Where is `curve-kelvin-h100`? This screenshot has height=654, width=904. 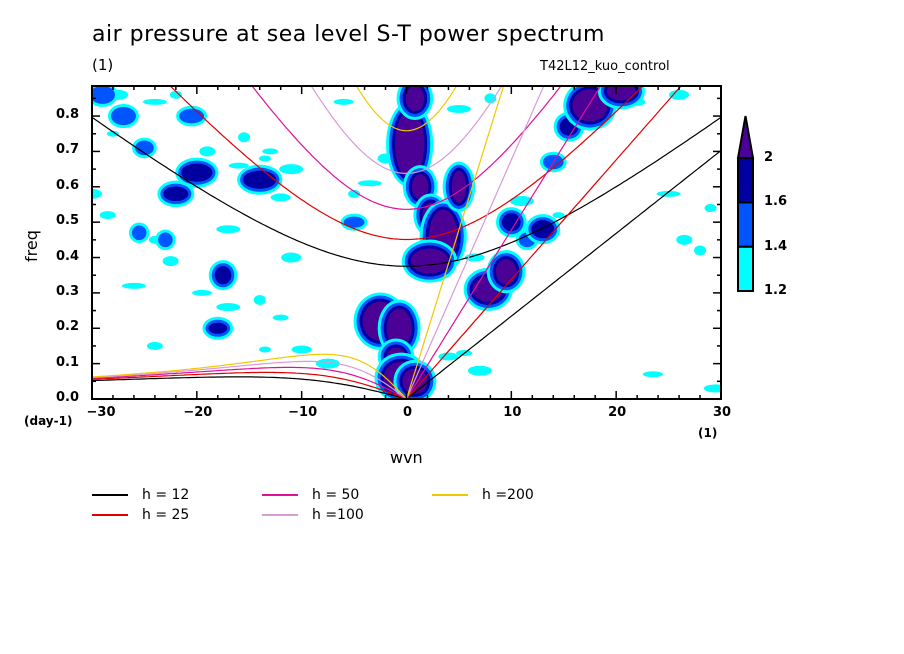
curve-kelvin-h100 is located at coordinates (475, 242).